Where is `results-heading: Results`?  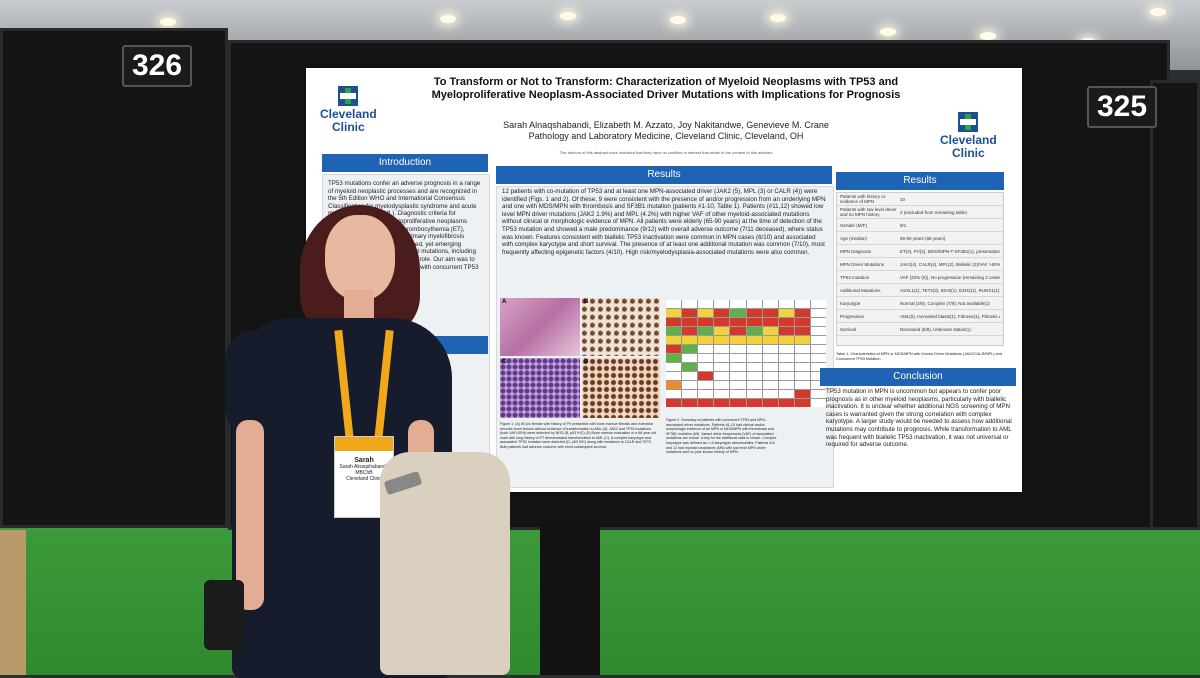 results-heading: Results is located at coordinates (664, 175).